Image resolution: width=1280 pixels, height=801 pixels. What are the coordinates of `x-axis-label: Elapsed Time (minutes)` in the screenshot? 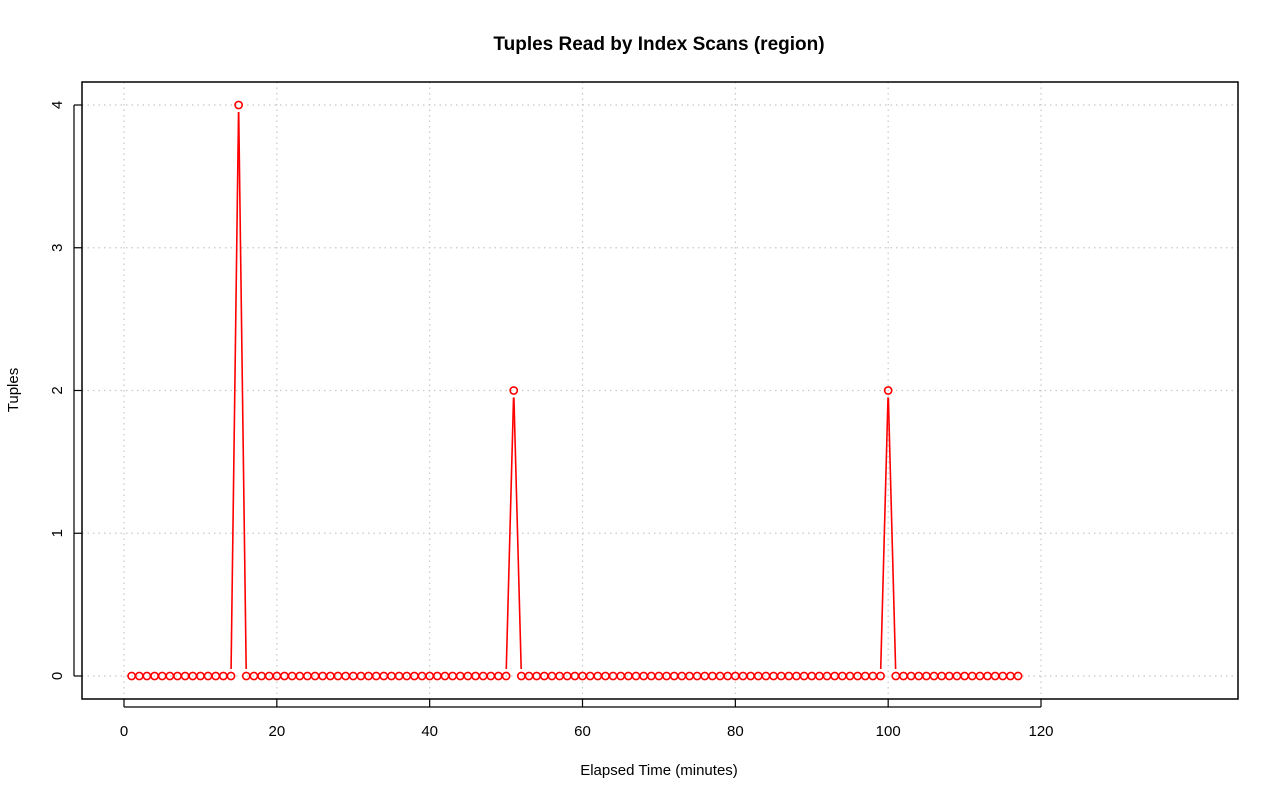 It's located at (659, 770).